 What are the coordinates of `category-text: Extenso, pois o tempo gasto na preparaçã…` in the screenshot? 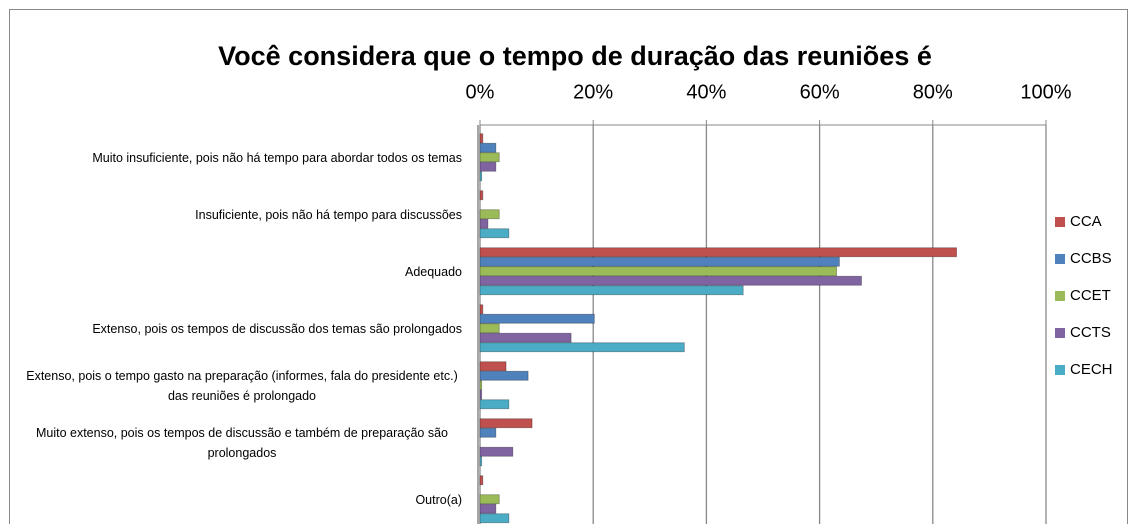 It's located at (242, 385).